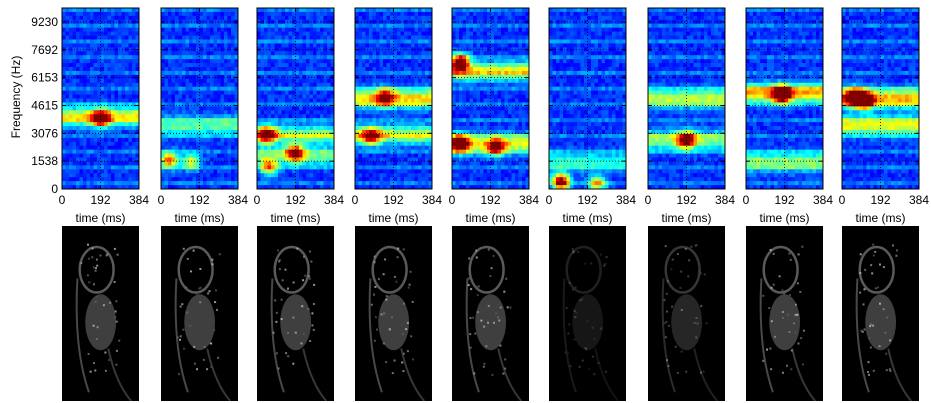 The height and width of the screenshot is (403, 931). Describe the element at coordinates (161, 200) in the screenshot. I see `x-tick-label: 0` at that location.